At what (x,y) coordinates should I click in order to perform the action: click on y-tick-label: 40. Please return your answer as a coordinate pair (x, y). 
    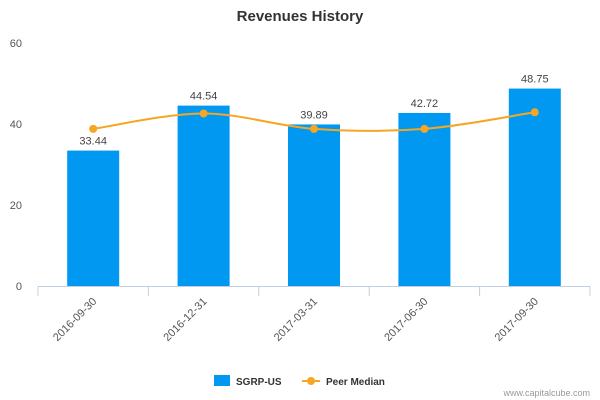
    Looking at the image, I should click on (16, 125).